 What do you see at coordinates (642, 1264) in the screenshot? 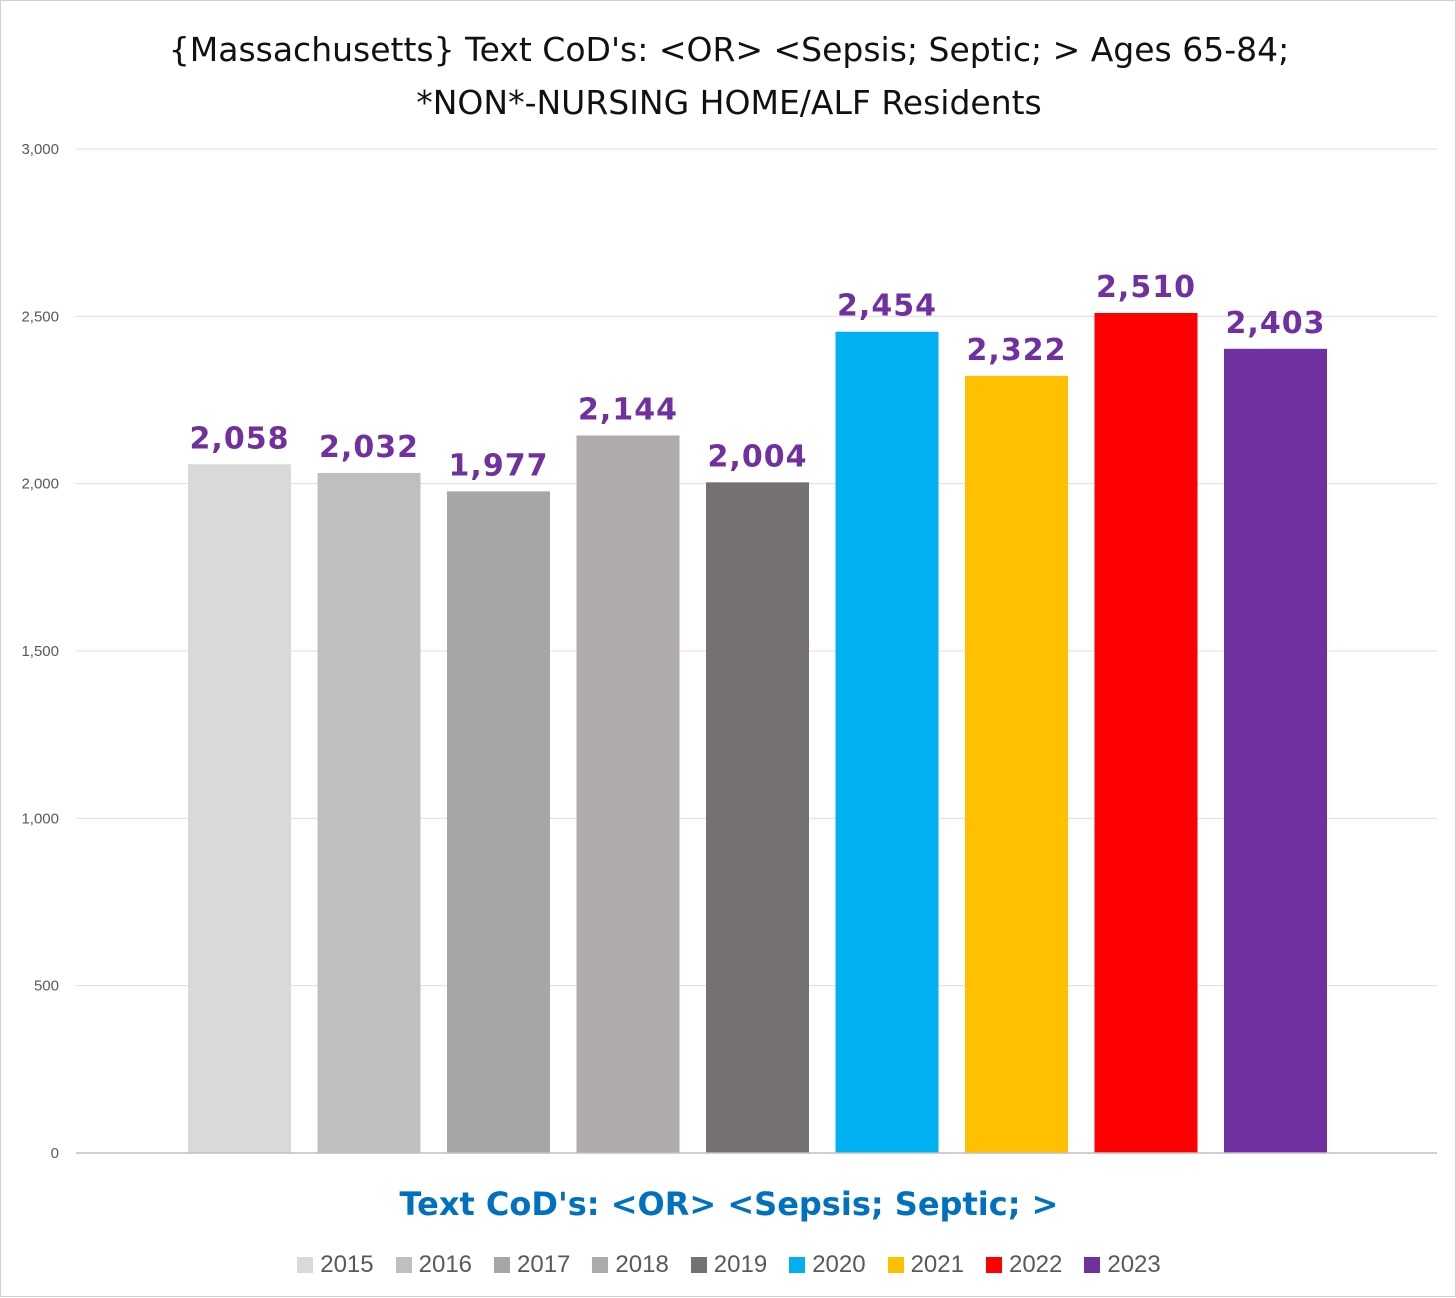
I see `legend-label: 2018` at bounding box center [642, 1264].